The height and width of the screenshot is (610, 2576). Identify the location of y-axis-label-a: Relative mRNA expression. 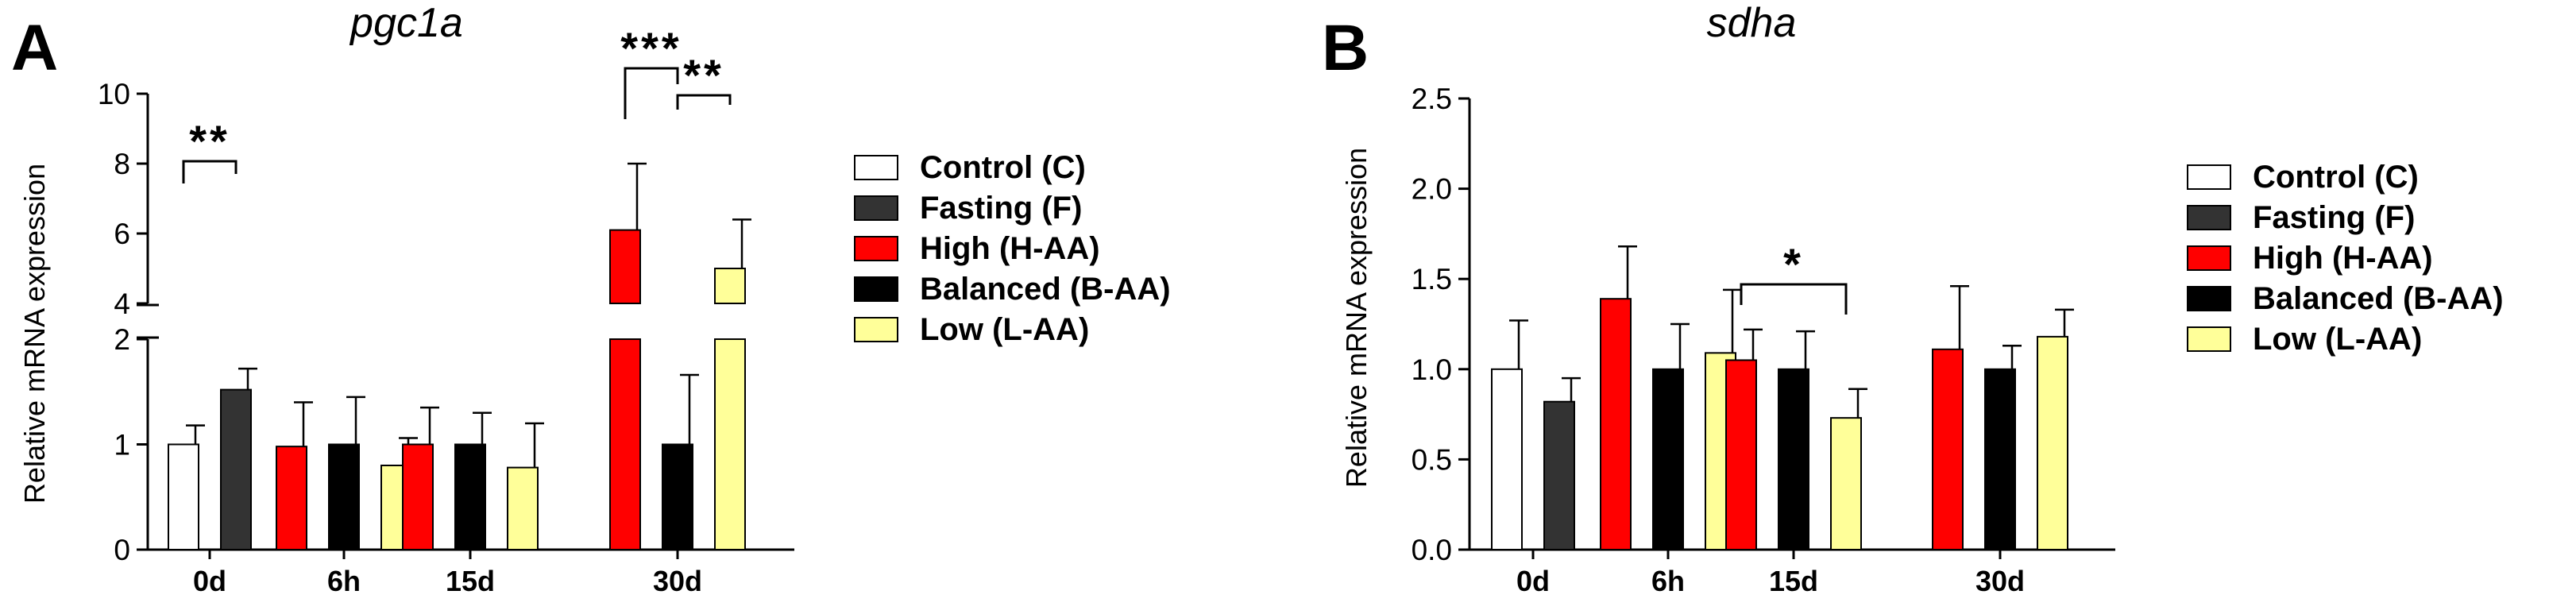
(34, 334).